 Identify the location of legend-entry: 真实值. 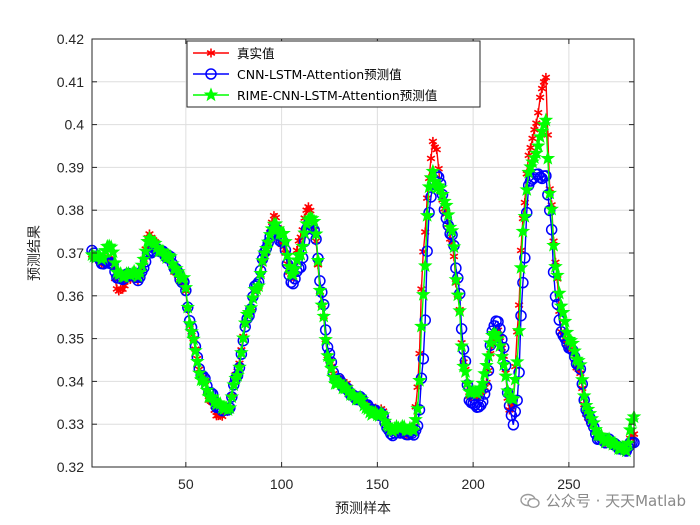
(234, 53).